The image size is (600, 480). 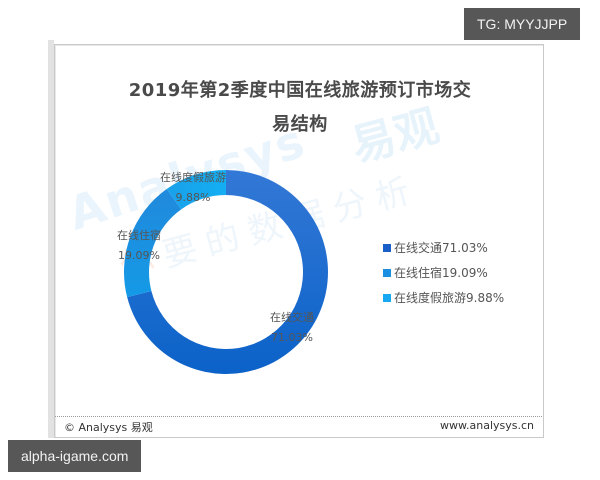 What do you see at coordinates (441, 248) in the screenshot?
I see `legend-label: 在线交通71.03%` at bounding box center [441, 248].